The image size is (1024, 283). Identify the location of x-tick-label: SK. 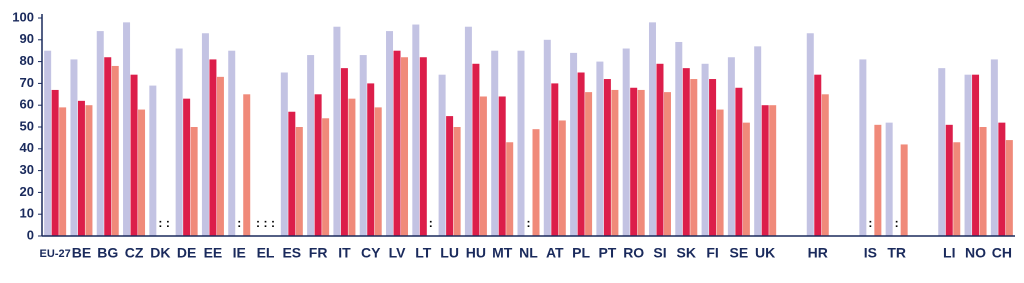
(686, 253).